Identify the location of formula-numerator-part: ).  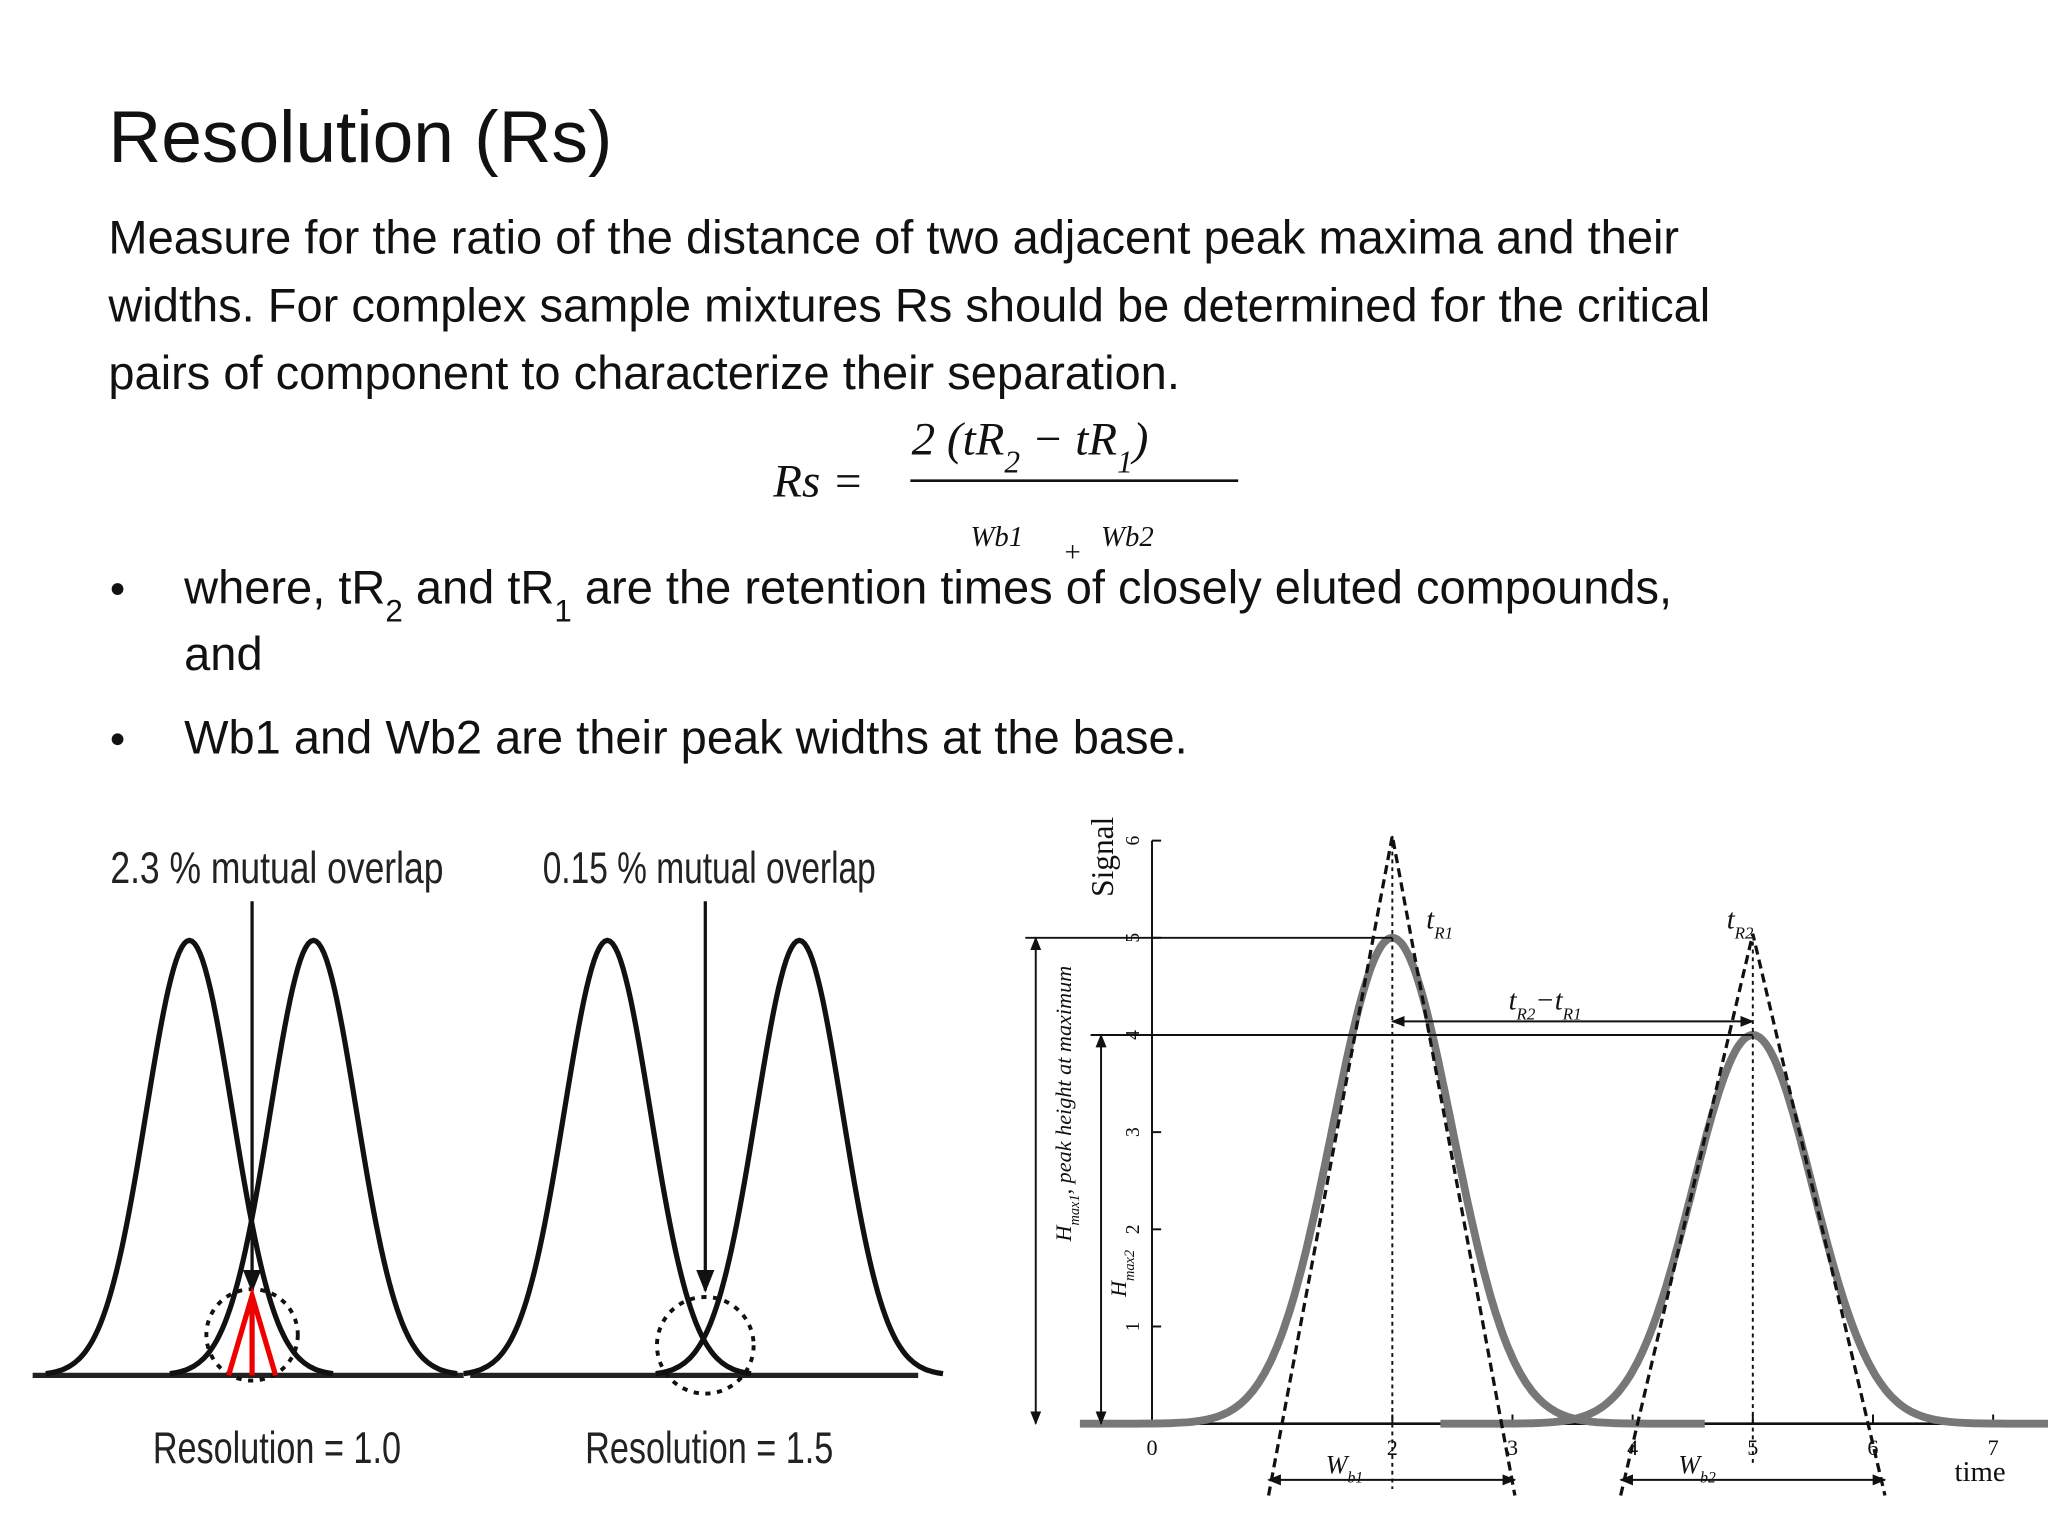
(1139, 440).